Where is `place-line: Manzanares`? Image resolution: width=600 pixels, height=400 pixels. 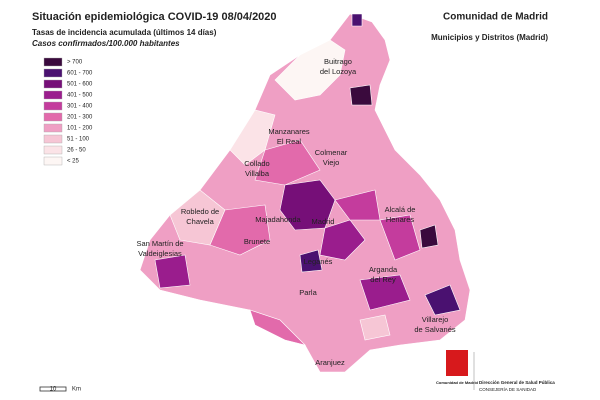
place-line: Manzanares is located at coordinates (289, 131).